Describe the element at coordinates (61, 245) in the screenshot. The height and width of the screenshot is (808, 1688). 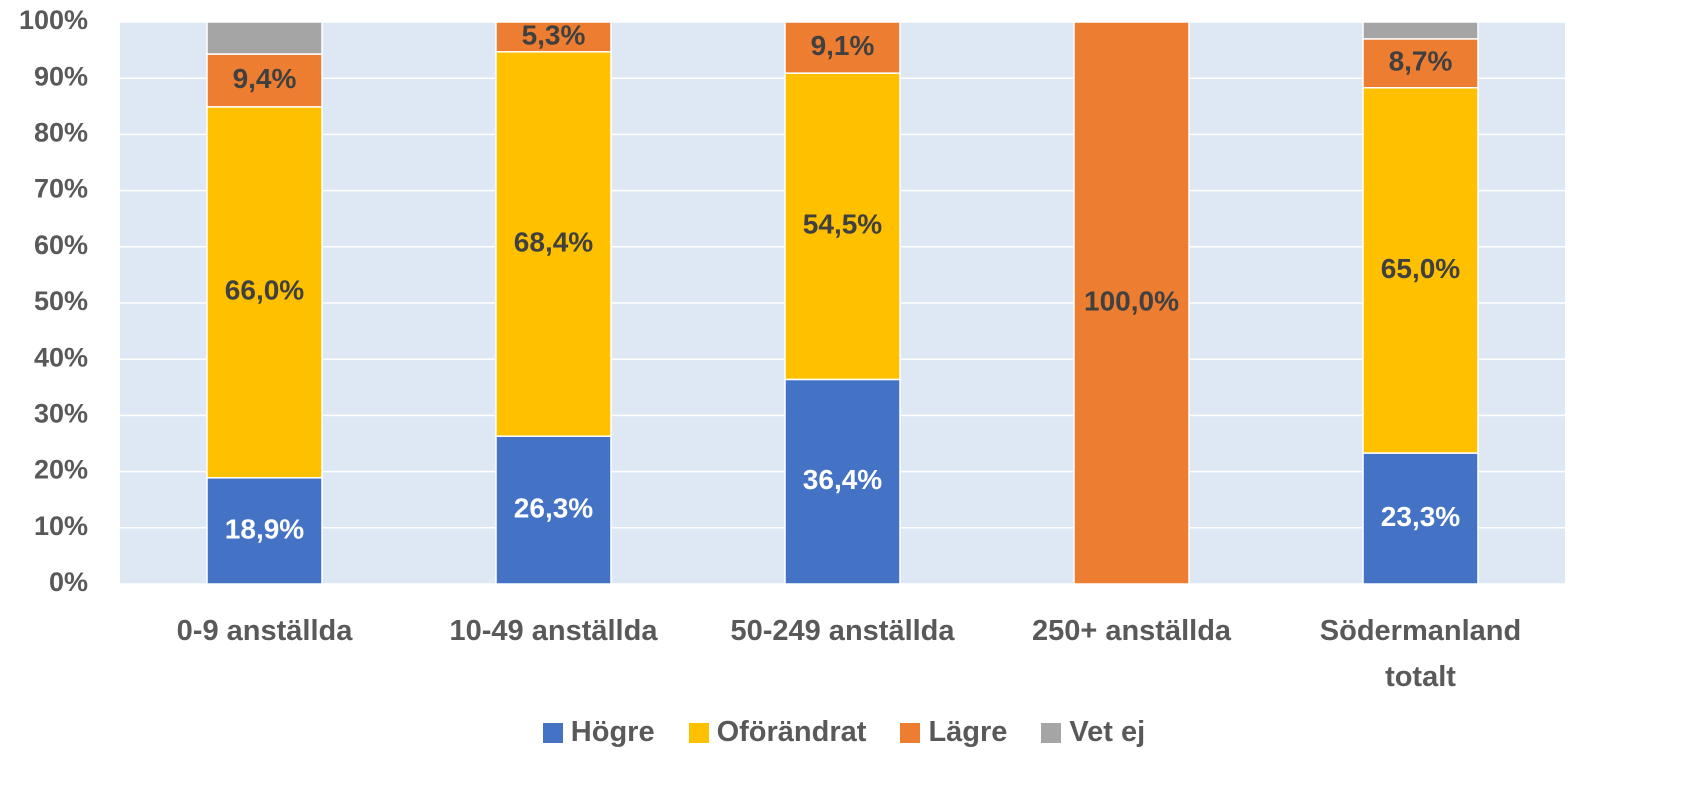
I see `y-tick-label: 60%` at that location.